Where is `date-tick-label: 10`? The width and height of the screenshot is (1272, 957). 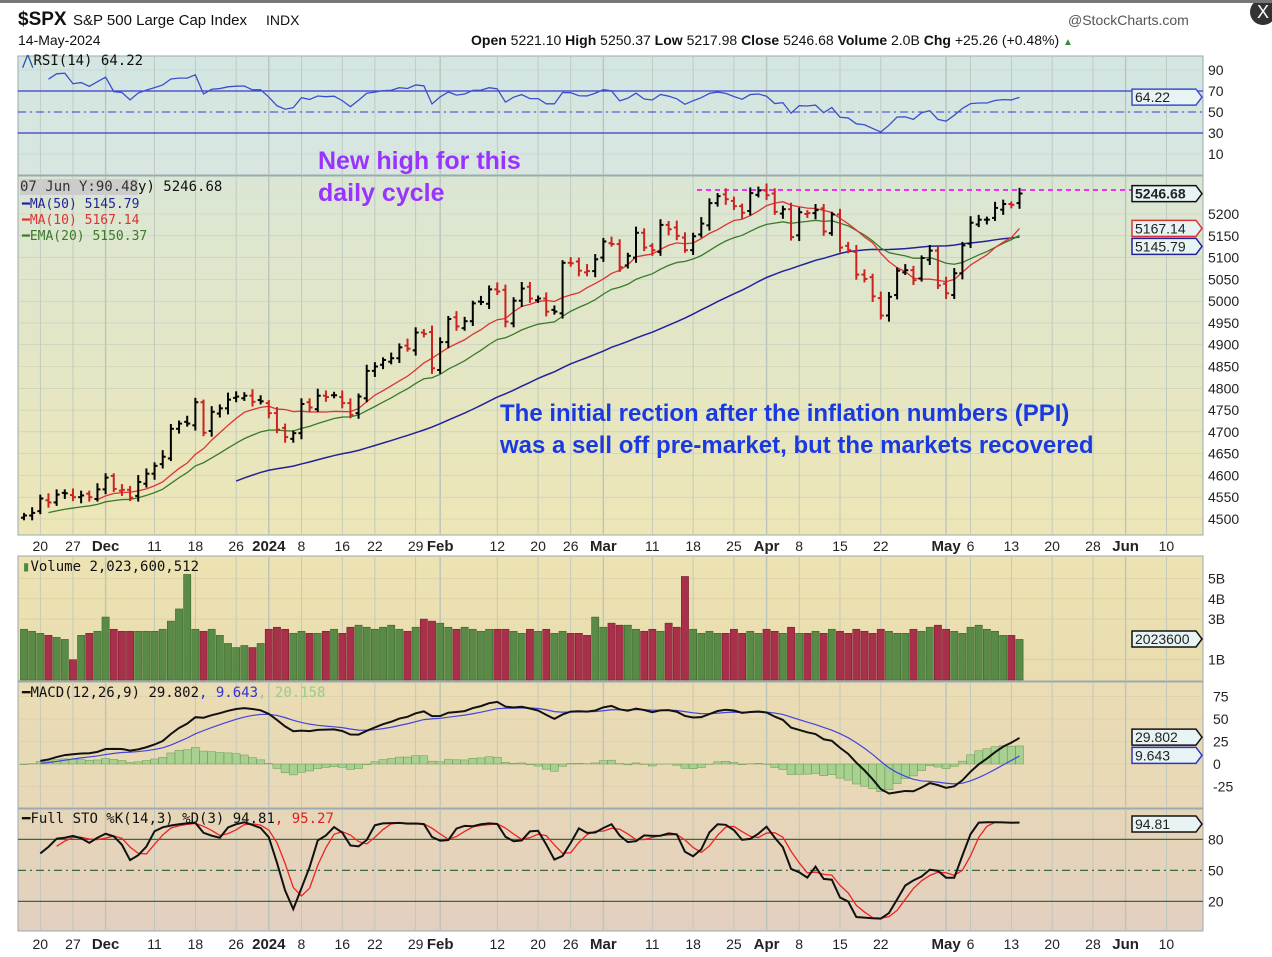
date-tick-label: 10 is located at coordinates (1167, 944).